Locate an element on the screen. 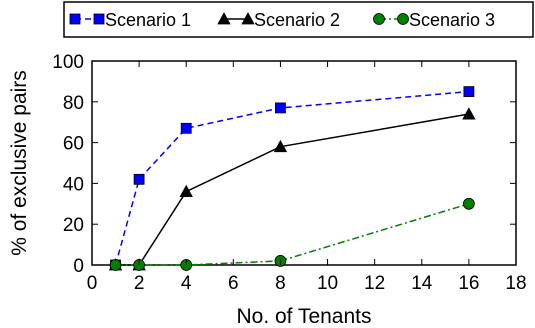 The width and height of the screenshot is (535, 328). x-tick-label: 12 is located at coordinates (374, 283).